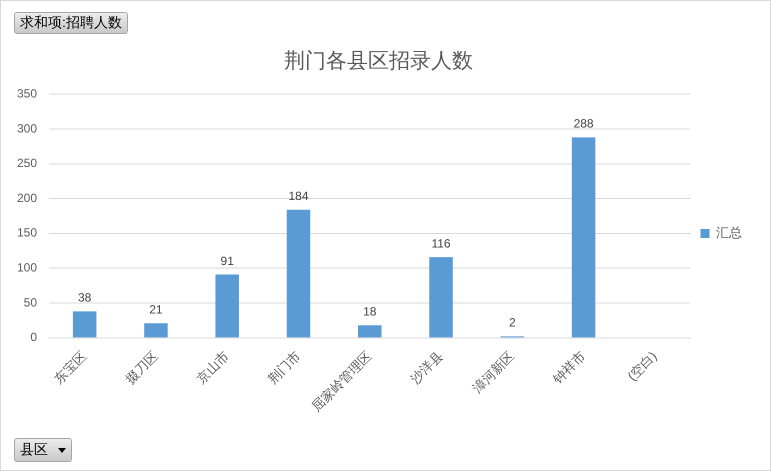 This screenshot has height=471, width=771. Describe the element at coordinates (27, 197) in the screenshot. I see `y-tick-label: 200` at that location.